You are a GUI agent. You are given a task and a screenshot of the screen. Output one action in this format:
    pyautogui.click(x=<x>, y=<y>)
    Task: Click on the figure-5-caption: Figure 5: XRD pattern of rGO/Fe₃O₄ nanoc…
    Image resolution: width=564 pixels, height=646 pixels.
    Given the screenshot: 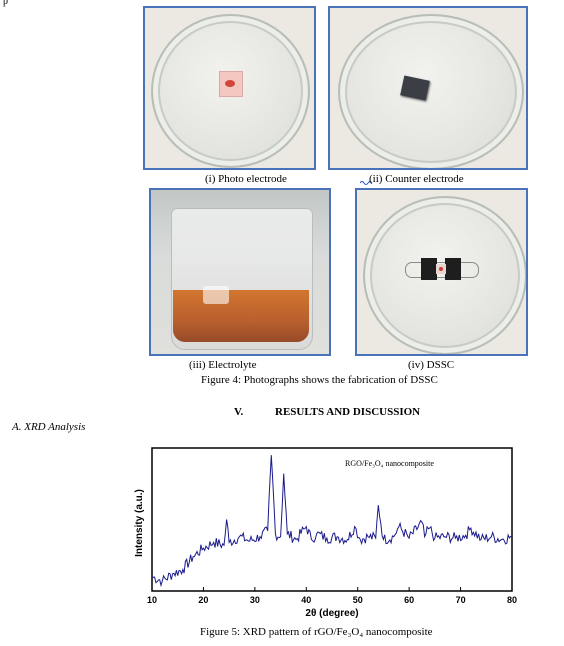 What is the action you would take?
    pyautogui.click(x=316, y=632)
    